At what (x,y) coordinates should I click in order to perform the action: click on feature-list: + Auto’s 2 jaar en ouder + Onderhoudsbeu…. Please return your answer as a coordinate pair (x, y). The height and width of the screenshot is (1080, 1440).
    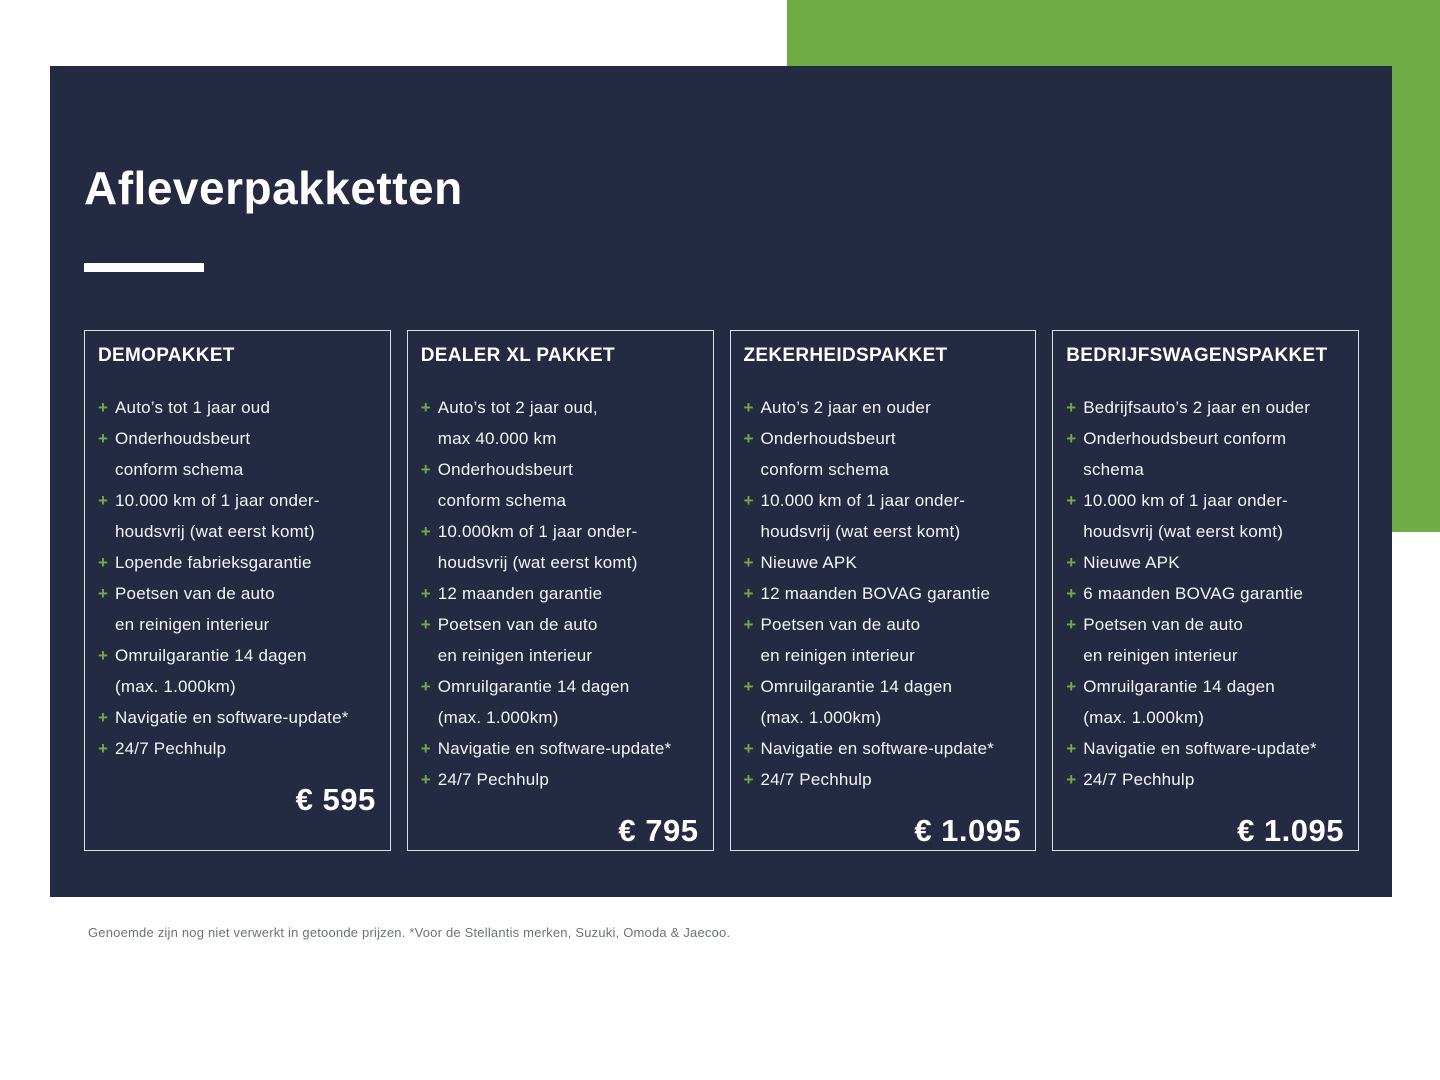
    Looking at the image, I should click on (883, 593).